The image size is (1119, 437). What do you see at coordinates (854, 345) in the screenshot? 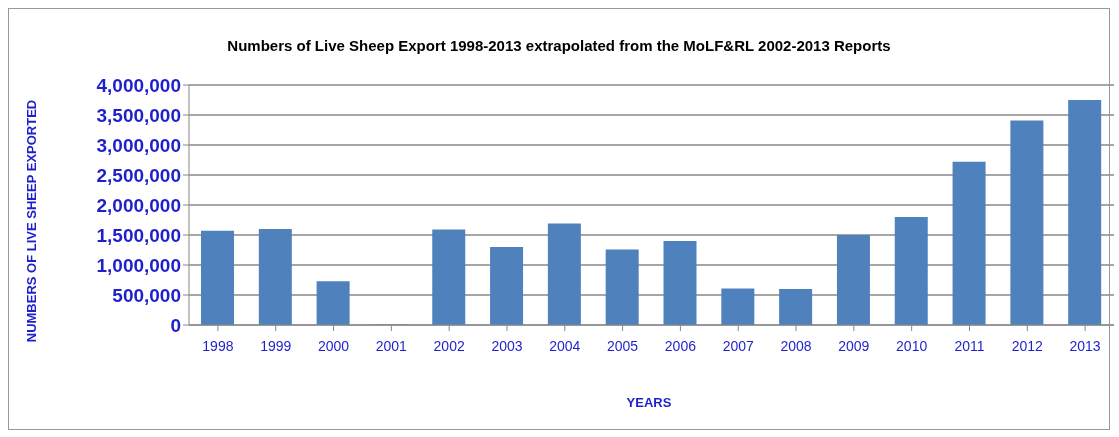
I see `x-tick-label: 2009` at bounding box center [854, 345].